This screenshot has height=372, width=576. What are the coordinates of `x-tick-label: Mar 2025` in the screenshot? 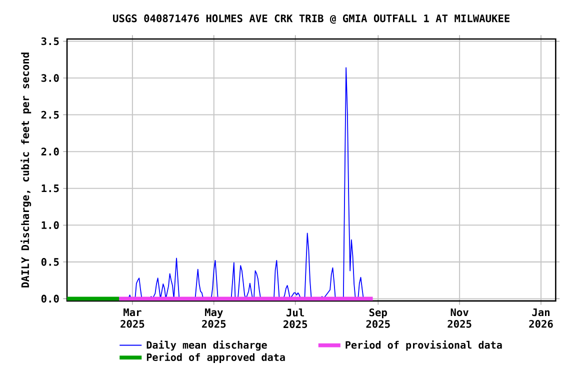 It's located at (132, 318).